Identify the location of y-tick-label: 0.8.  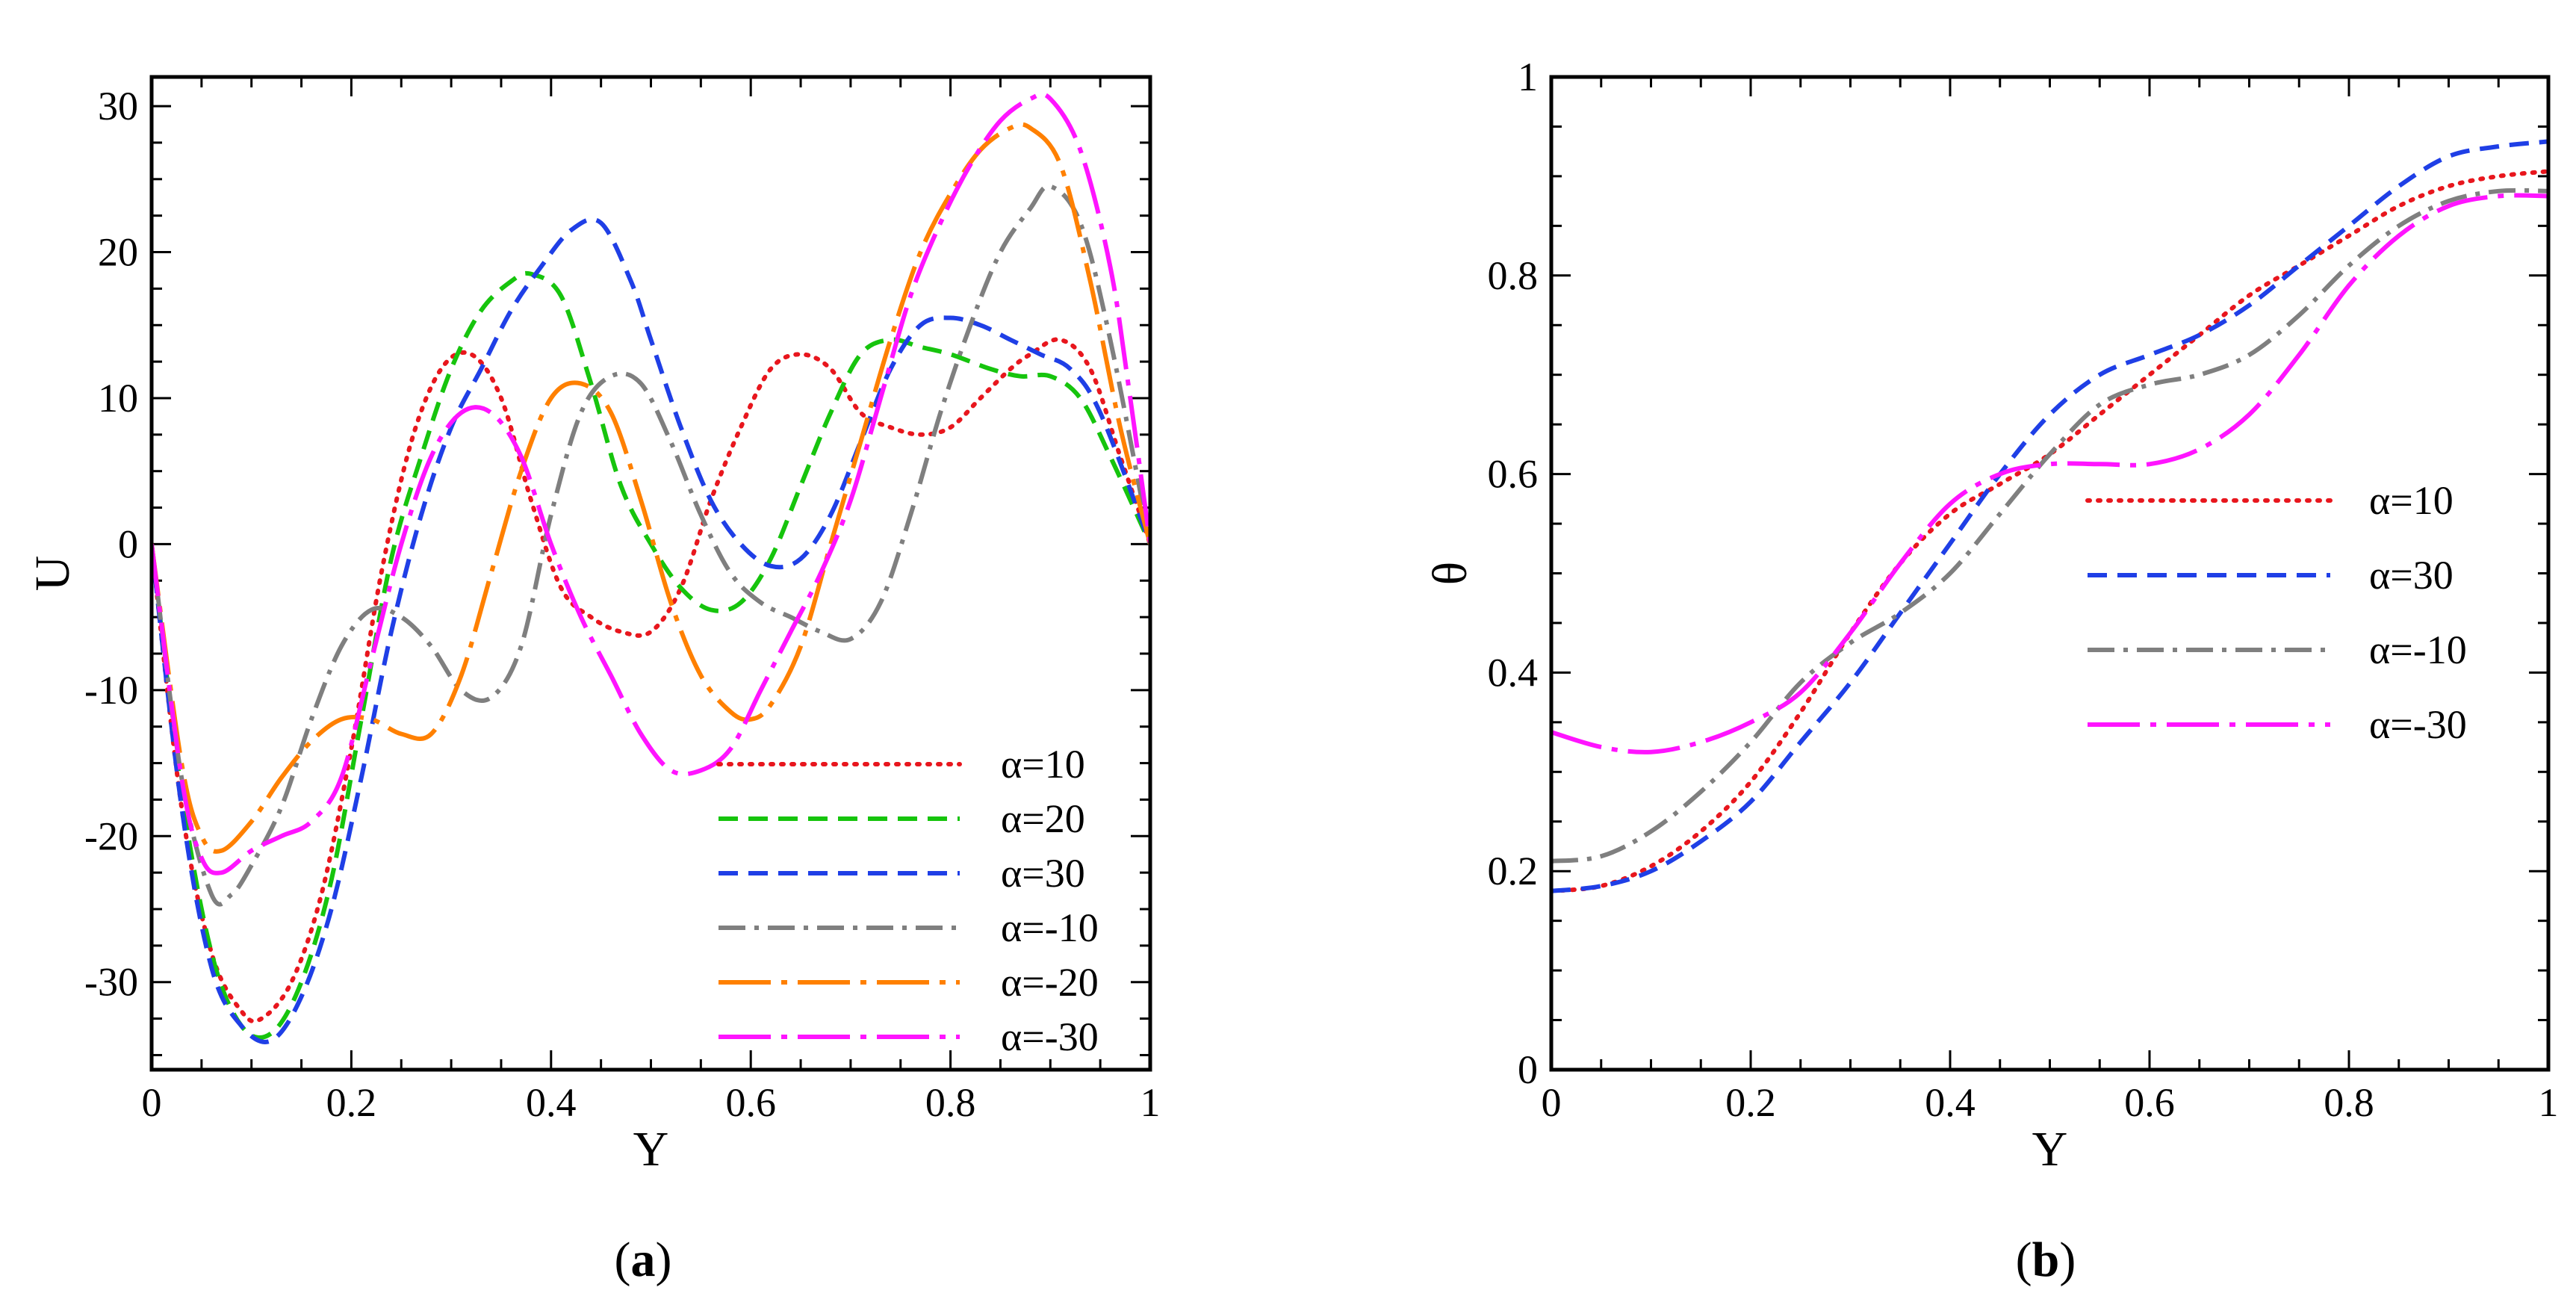
(1514, 275).